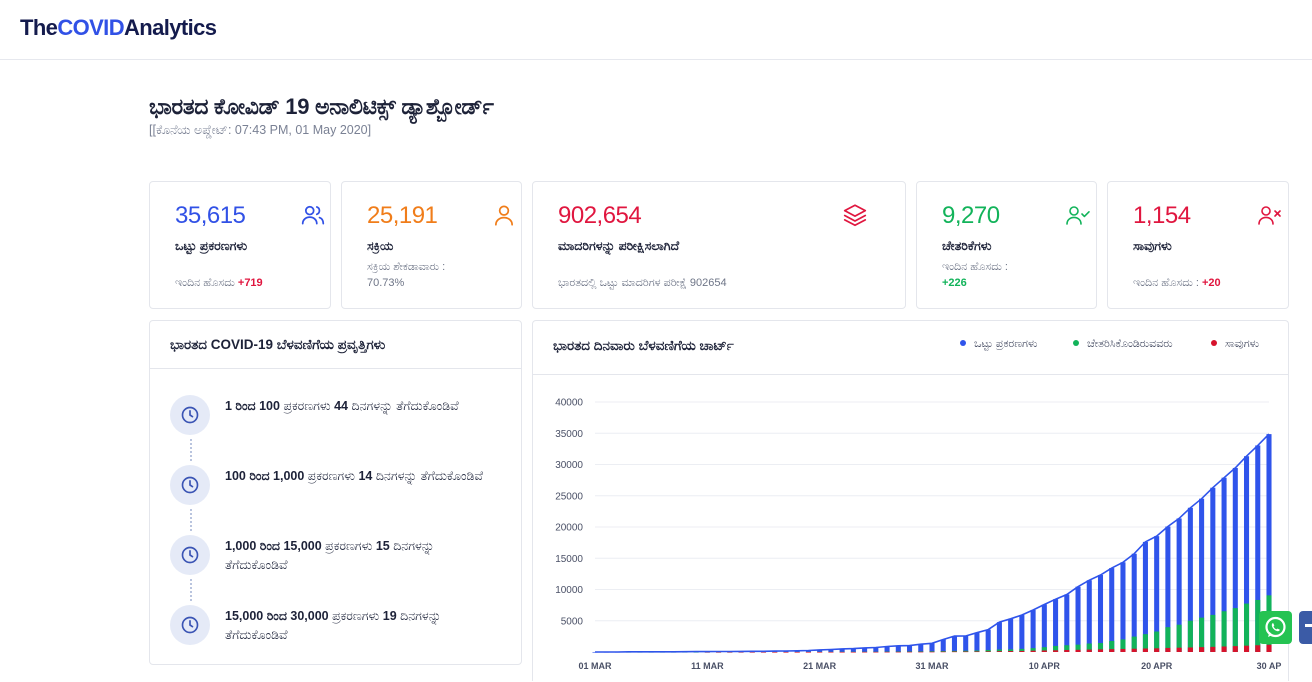 Image resolution: width=1312 pixels, height=682 pixels. What do you see at coordinates (355, 616) in the screenshot?
I see `trend-mid: ಪ್ರಕರಣಗಳು` at bounding box center [355, 616].